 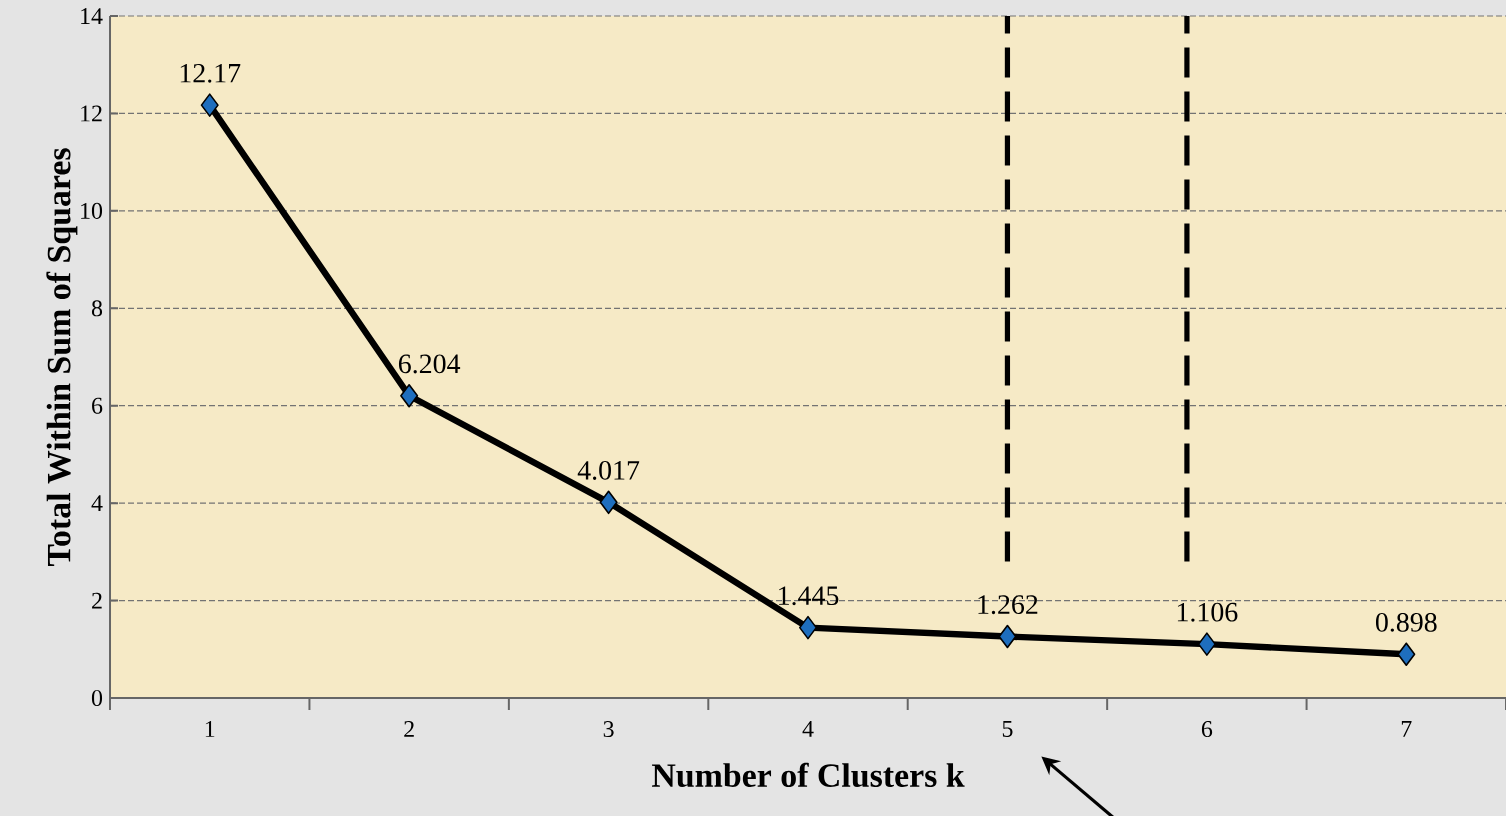 I want to click on x-tick-label: 5, so click(x=1007, y=729).